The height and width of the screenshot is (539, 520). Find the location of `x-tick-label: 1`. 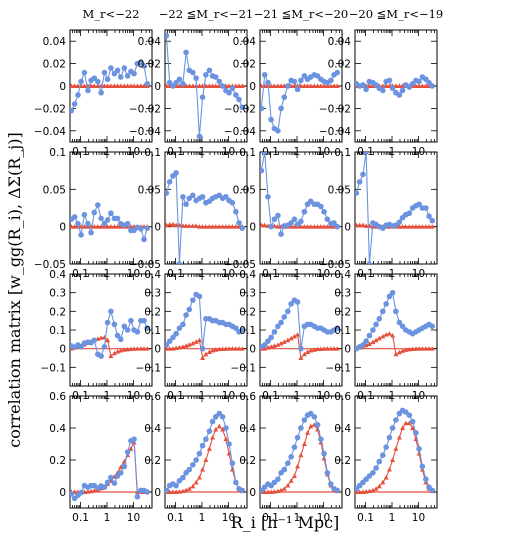

x-tick-label: 1 is located at coordinates (107, 518).